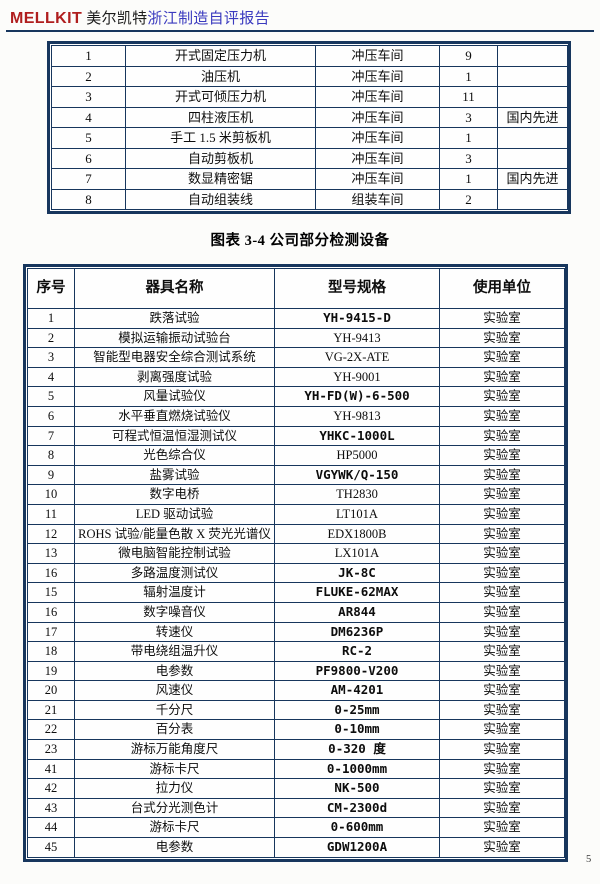 Image resolution: width=600 pixels, height=884 pixels. What do you see at coordinates (51, 377) in the screenshot?
I see `row-number: 4` at bounding box center [51, 377].